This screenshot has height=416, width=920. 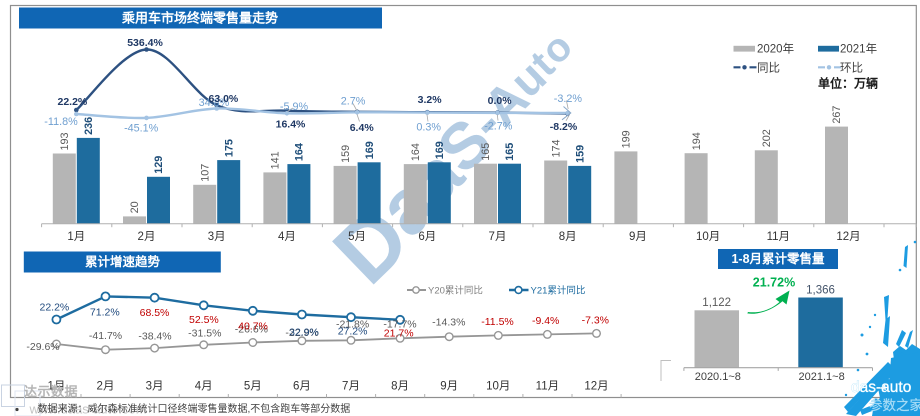 What do you see at coordinates (716, 303) in the screenshot?
I see `svg-text: 1,122` at bounding box center [716, 303].